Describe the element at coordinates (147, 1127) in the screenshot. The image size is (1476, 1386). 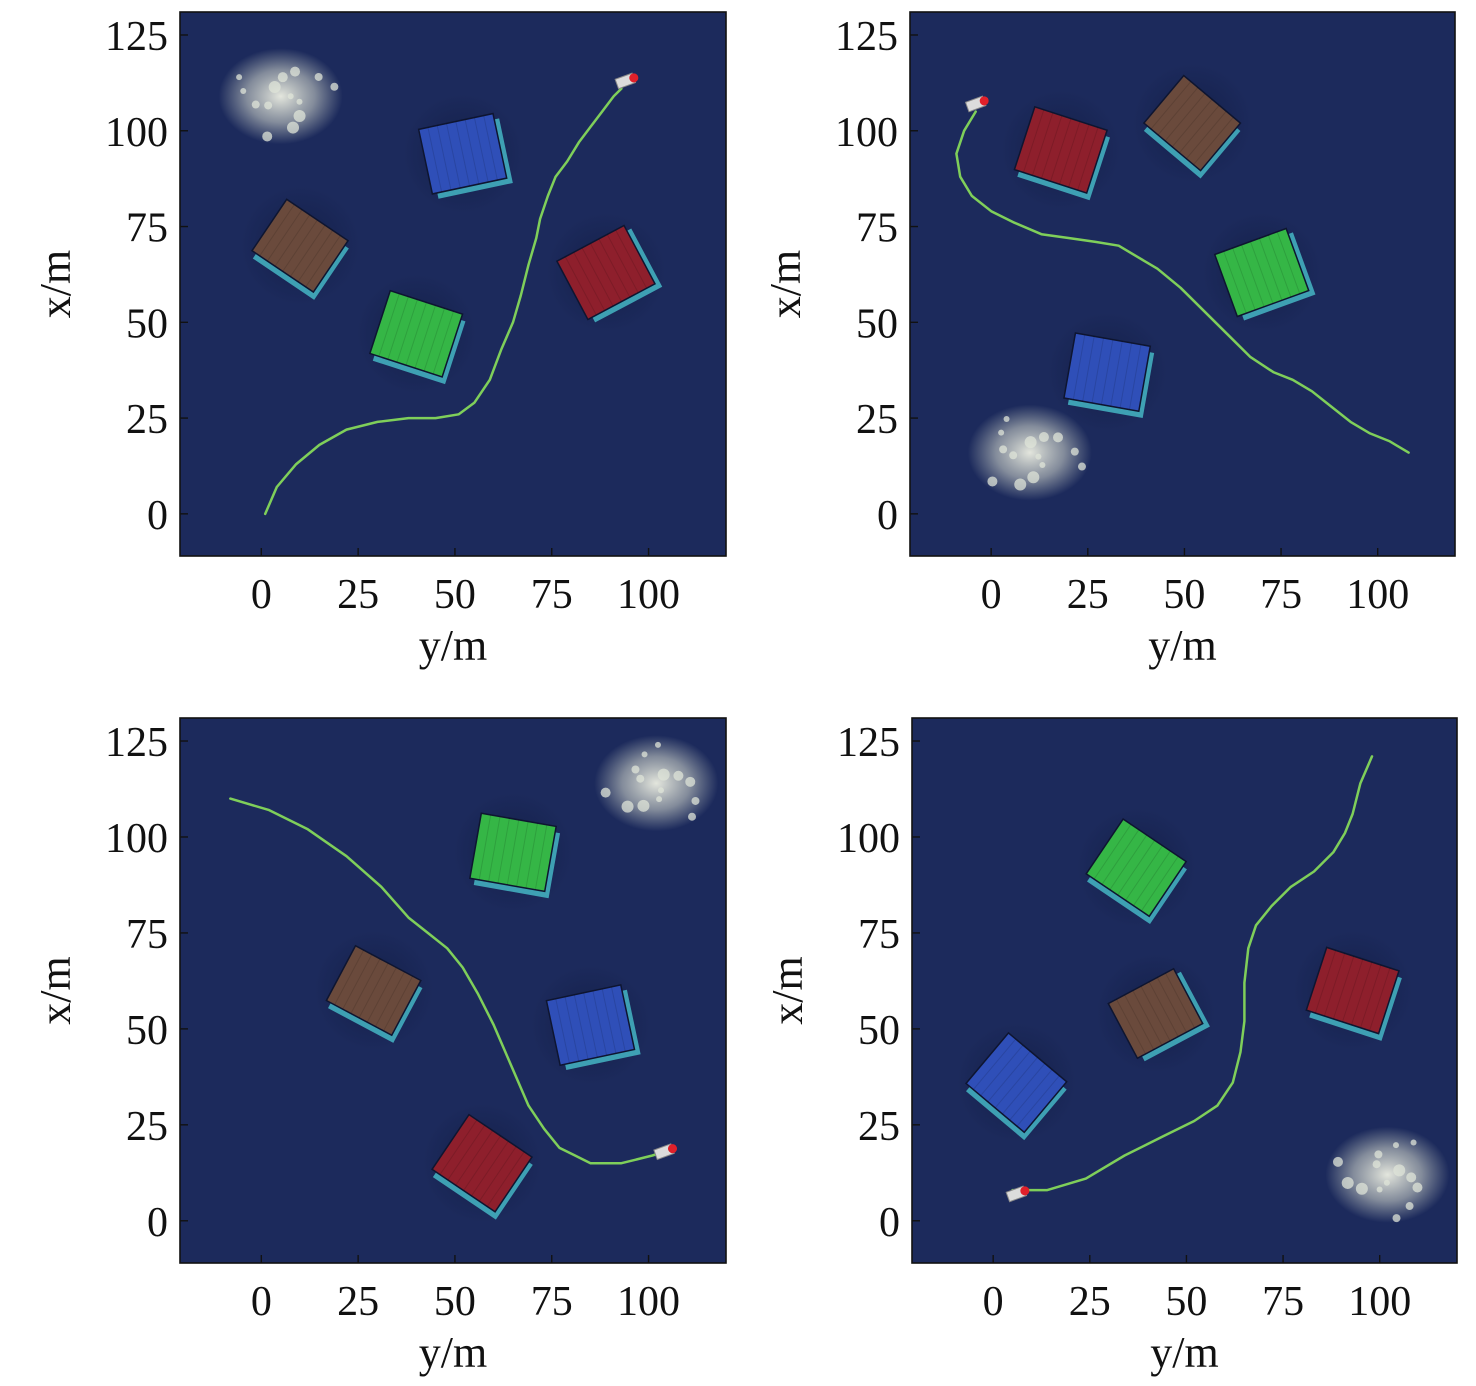
I see `y-tick-label: 25` at that location.